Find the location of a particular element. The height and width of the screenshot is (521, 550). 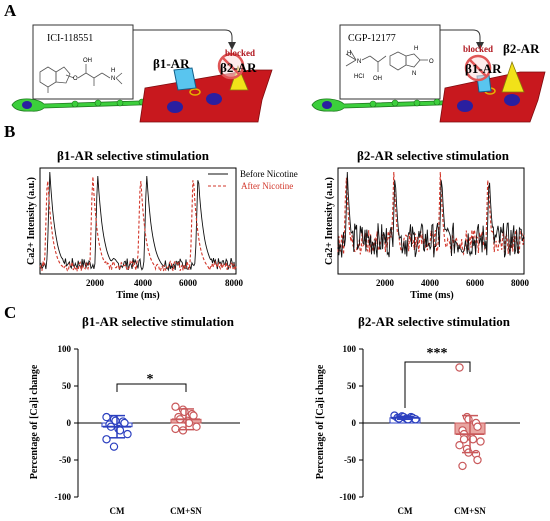

mol-right-hcl: HCl is located at coordinates (359, 77).